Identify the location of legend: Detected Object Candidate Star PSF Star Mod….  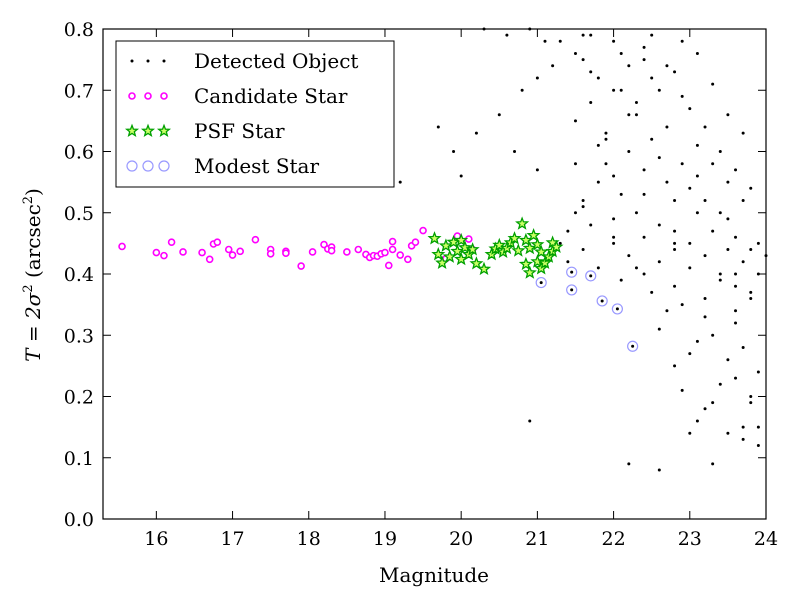
(255, 114).